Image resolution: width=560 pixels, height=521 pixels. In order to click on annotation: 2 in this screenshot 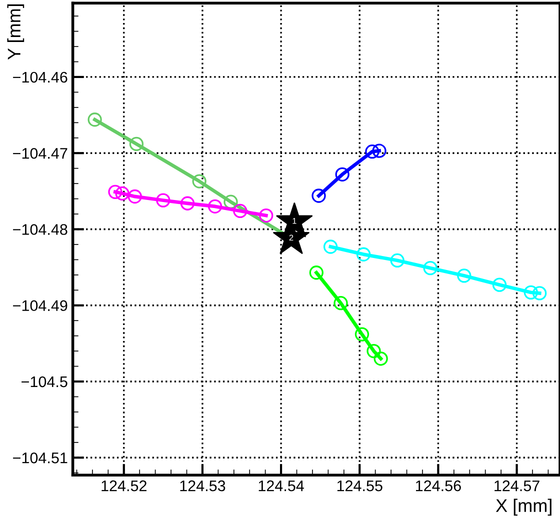, I will do `click(291, 237)`.